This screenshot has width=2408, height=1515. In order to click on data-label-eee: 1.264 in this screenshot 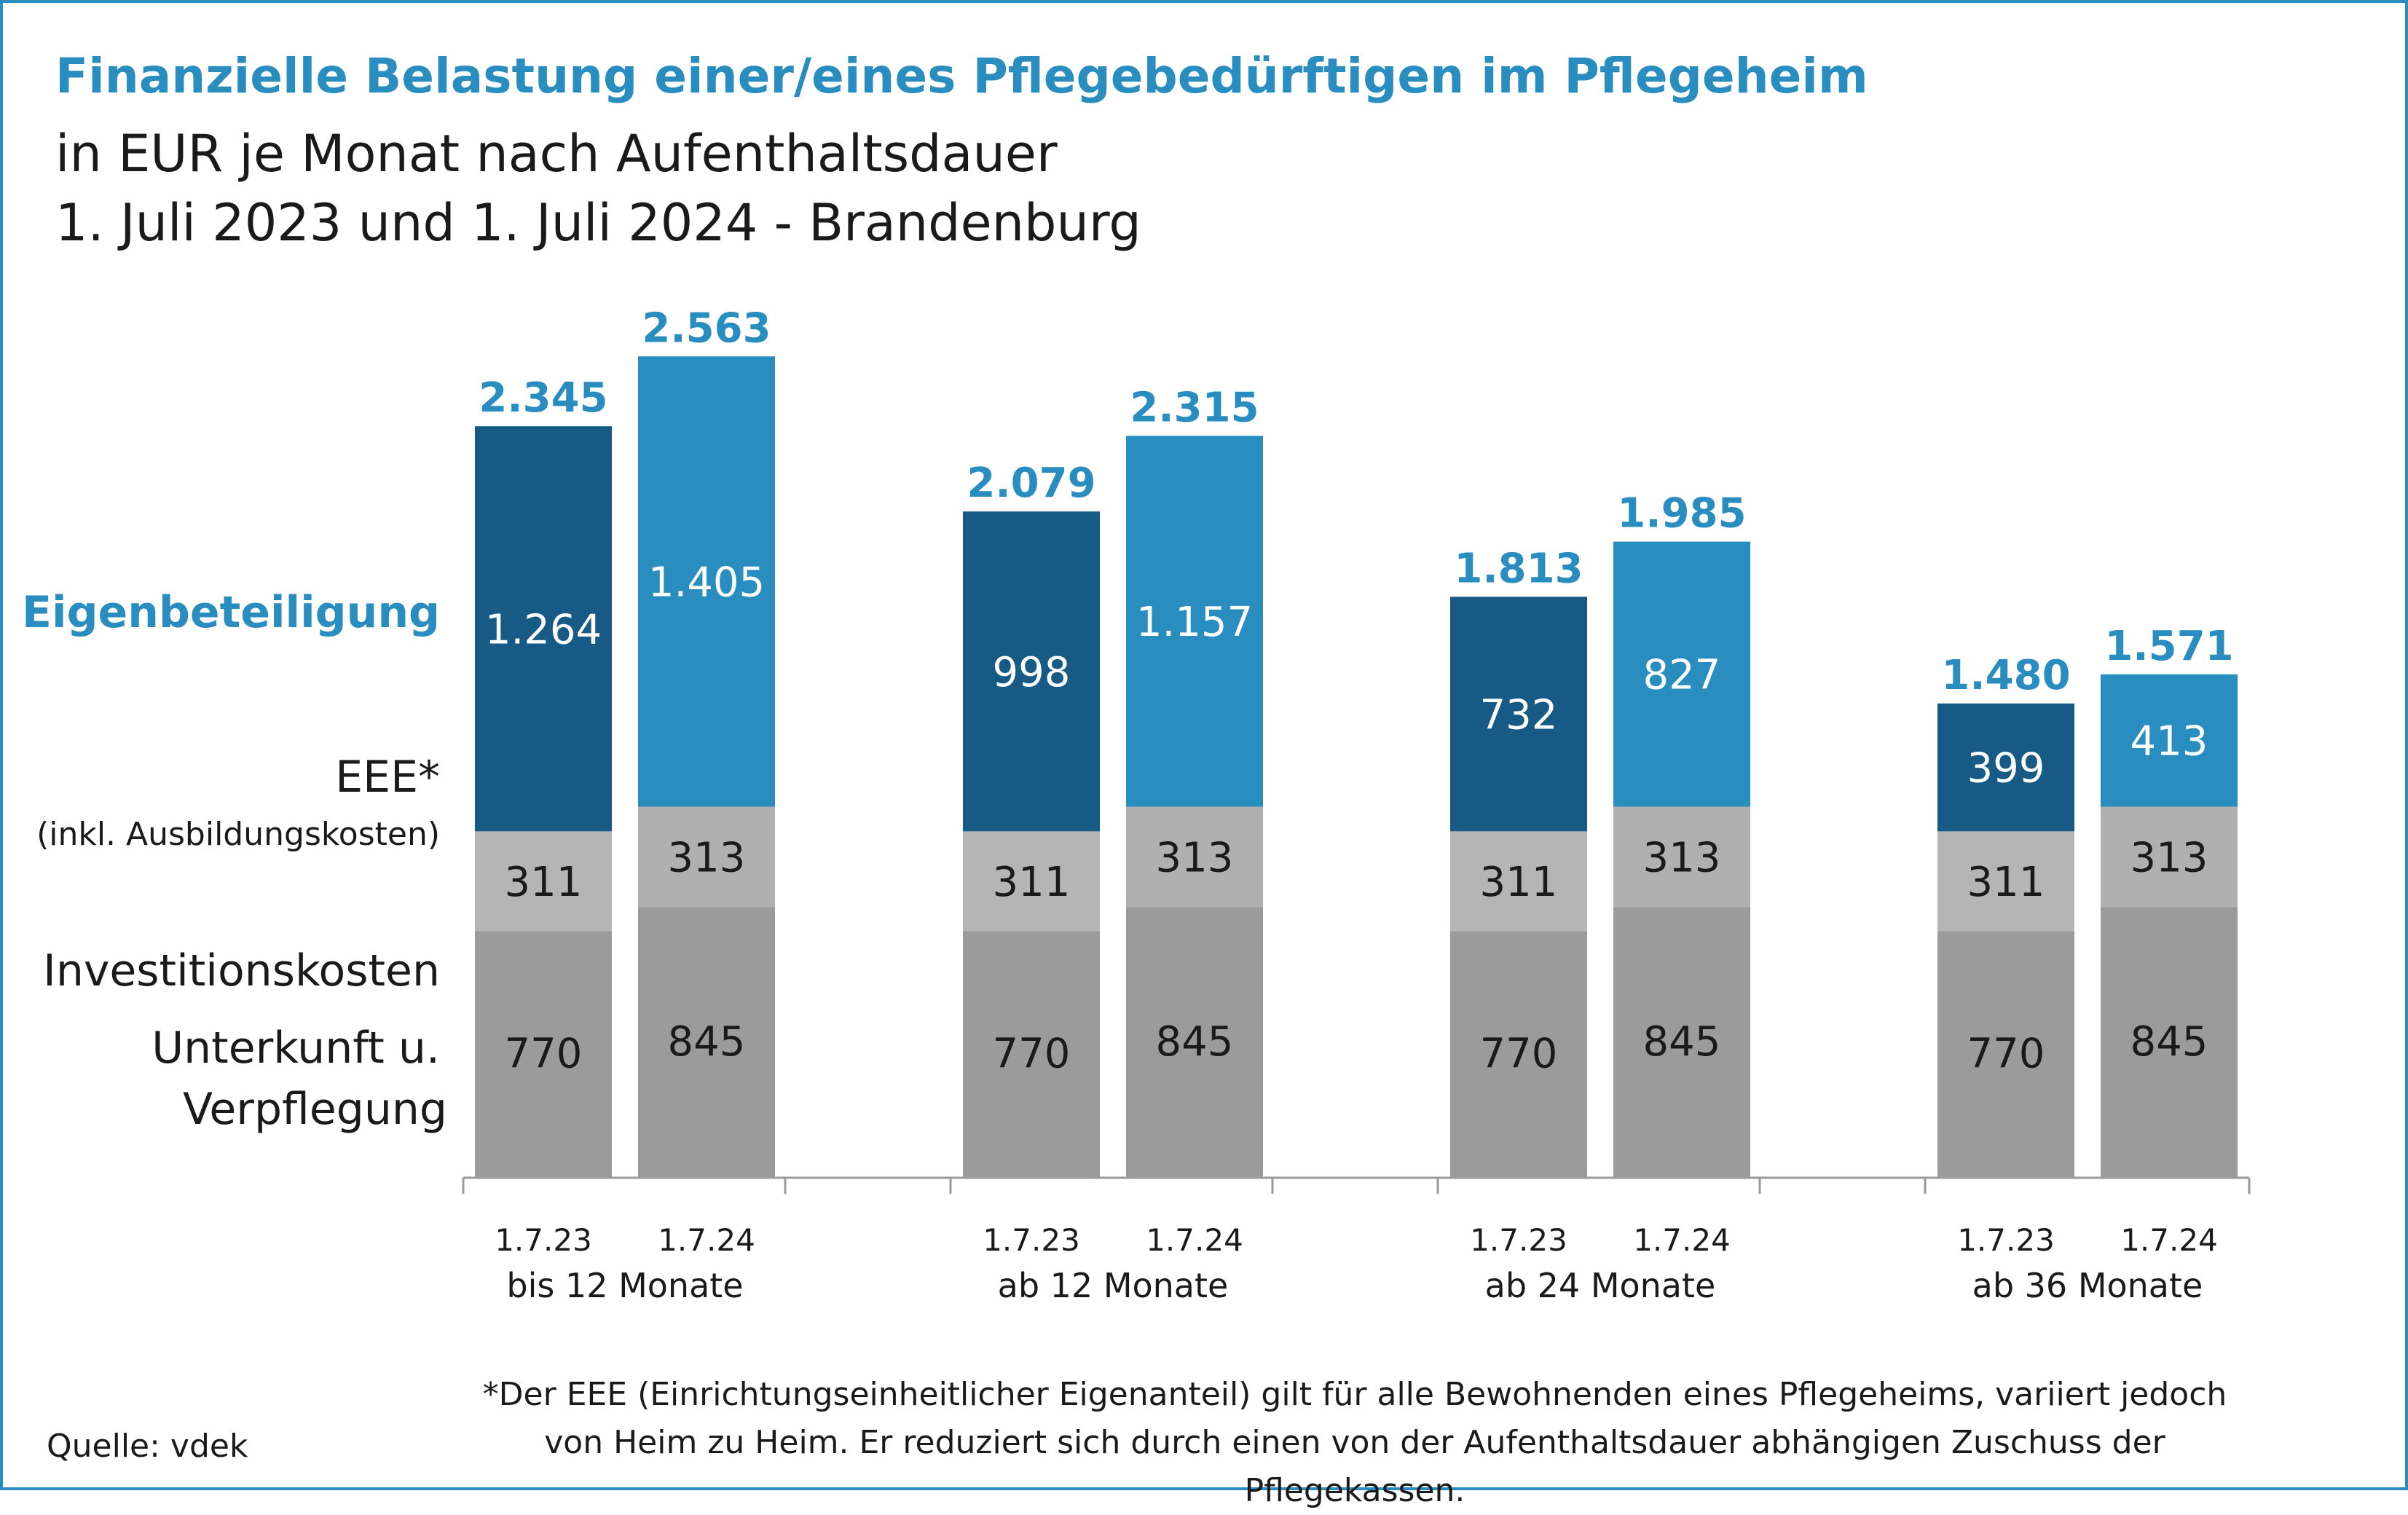, I will do `click(543, 629)`.